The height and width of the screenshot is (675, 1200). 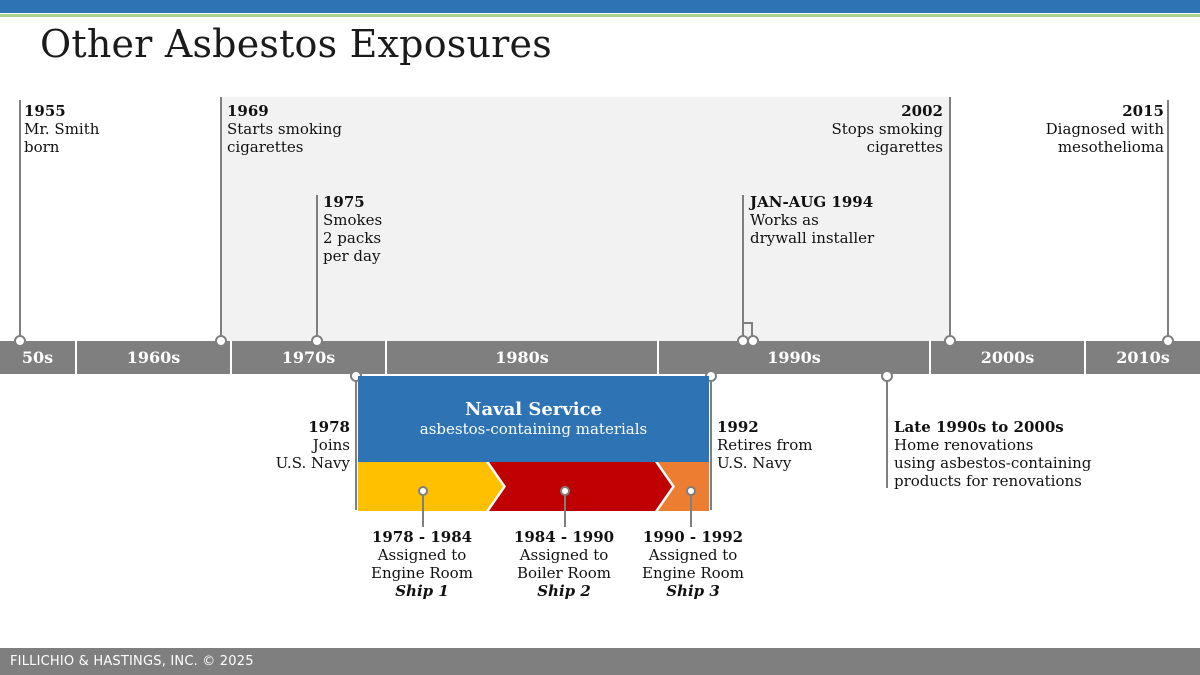 I want to click on marker-late-1990s, so click(x=887, y=376).